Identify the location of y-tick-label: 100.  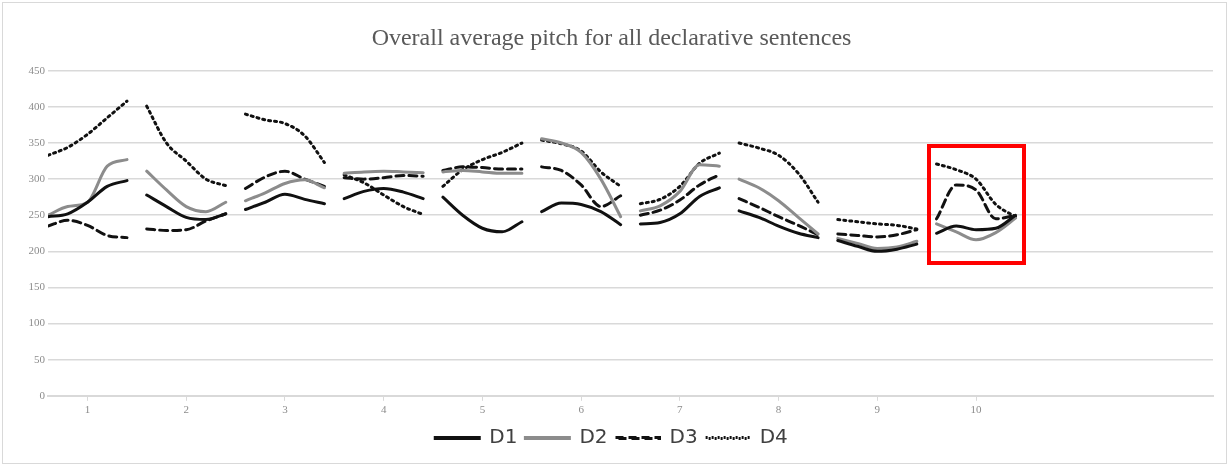
(37, 322).